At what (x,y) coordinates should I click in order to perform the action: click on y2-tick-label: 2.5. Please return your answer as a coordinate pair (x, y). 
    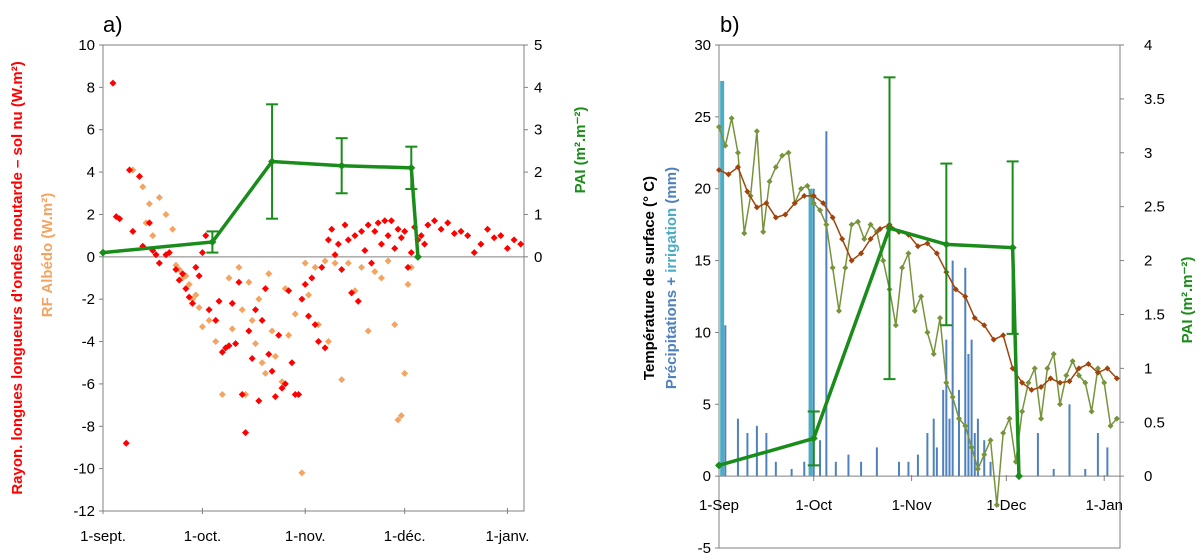
    Looking at the image, I should click on (1154, 207).